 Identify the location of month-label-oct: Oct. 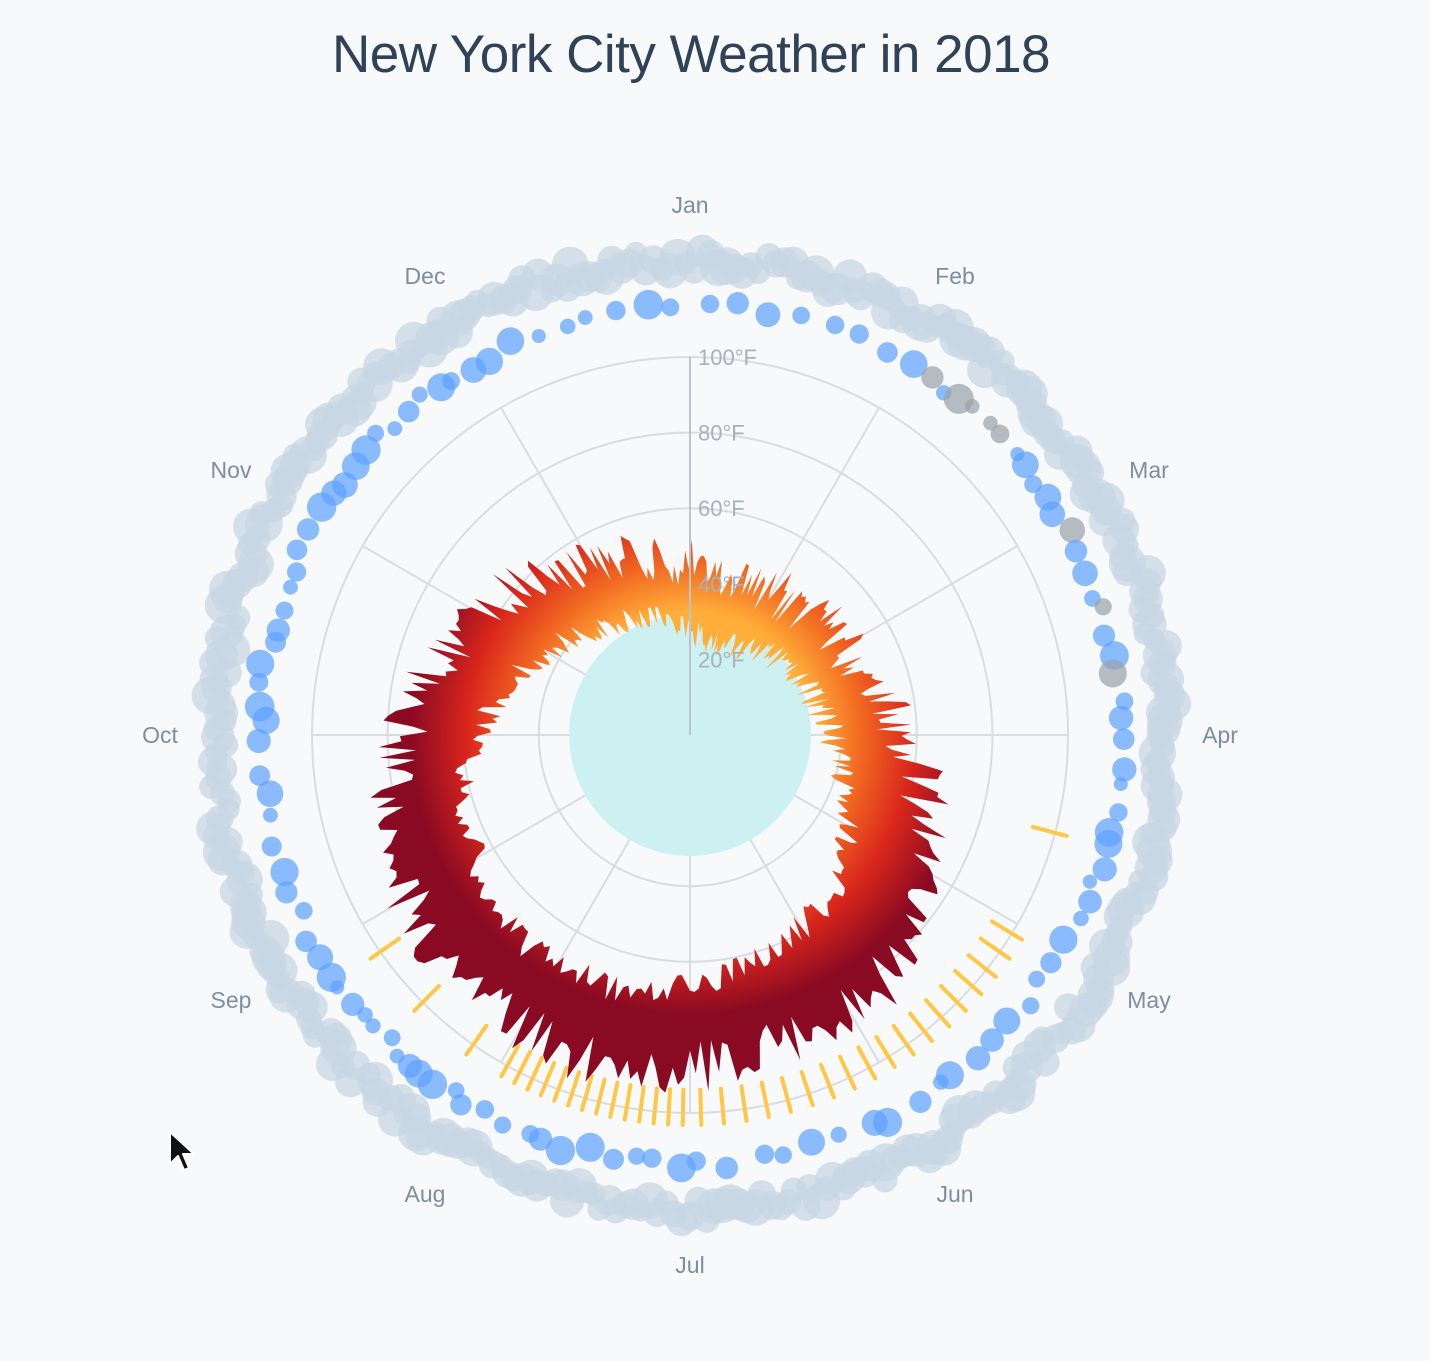
(160, 735).